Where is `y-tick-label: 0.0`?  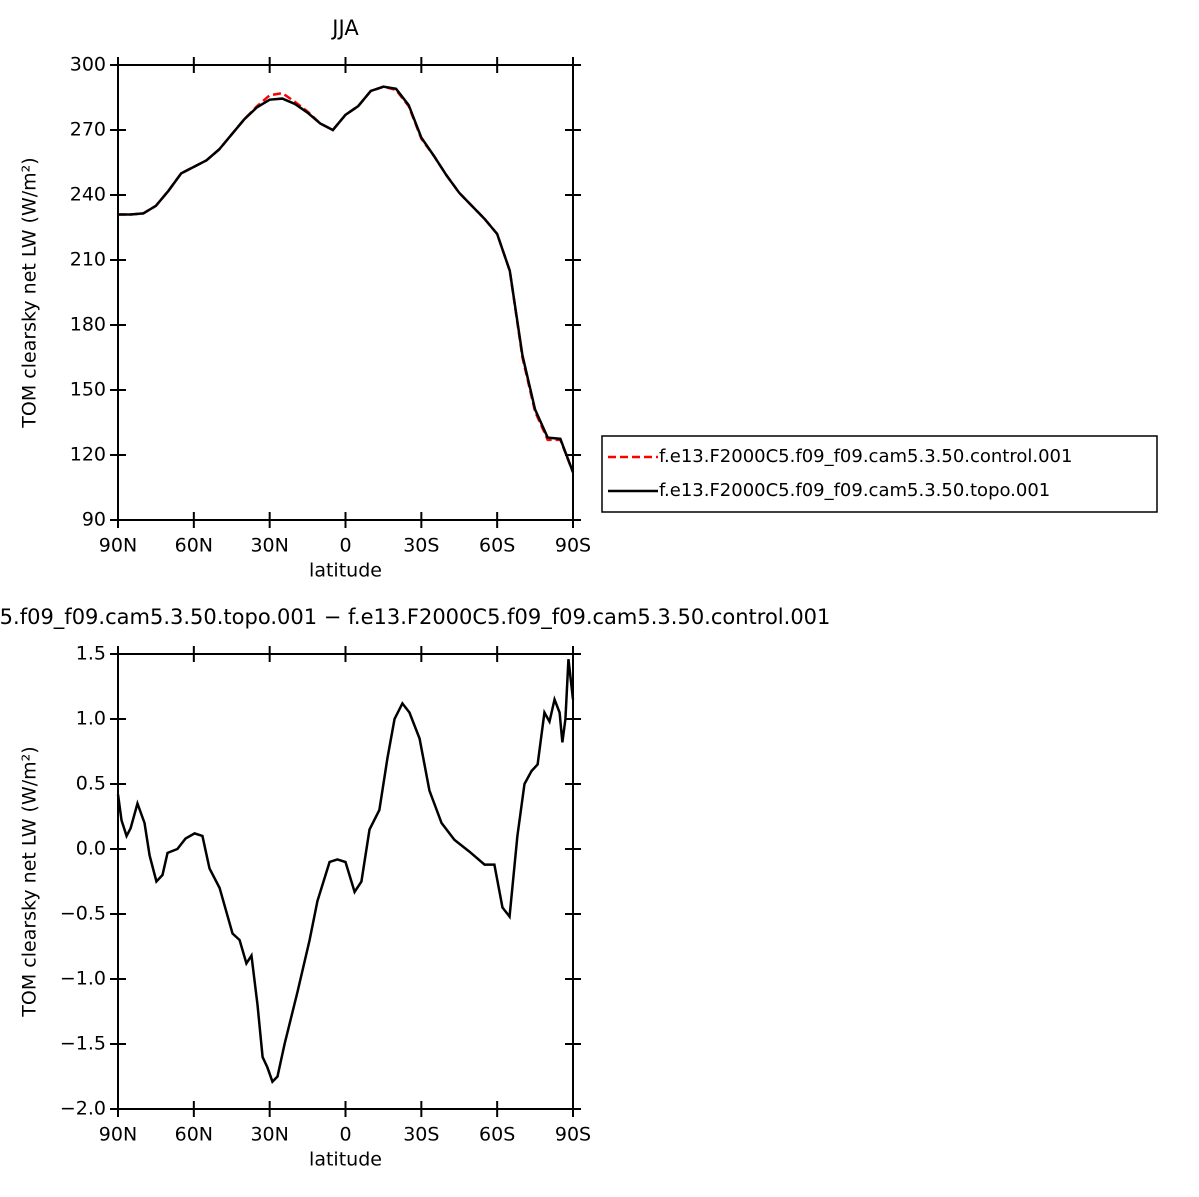 y-tick-label: 0.0 is located at coordinates (91, 849).